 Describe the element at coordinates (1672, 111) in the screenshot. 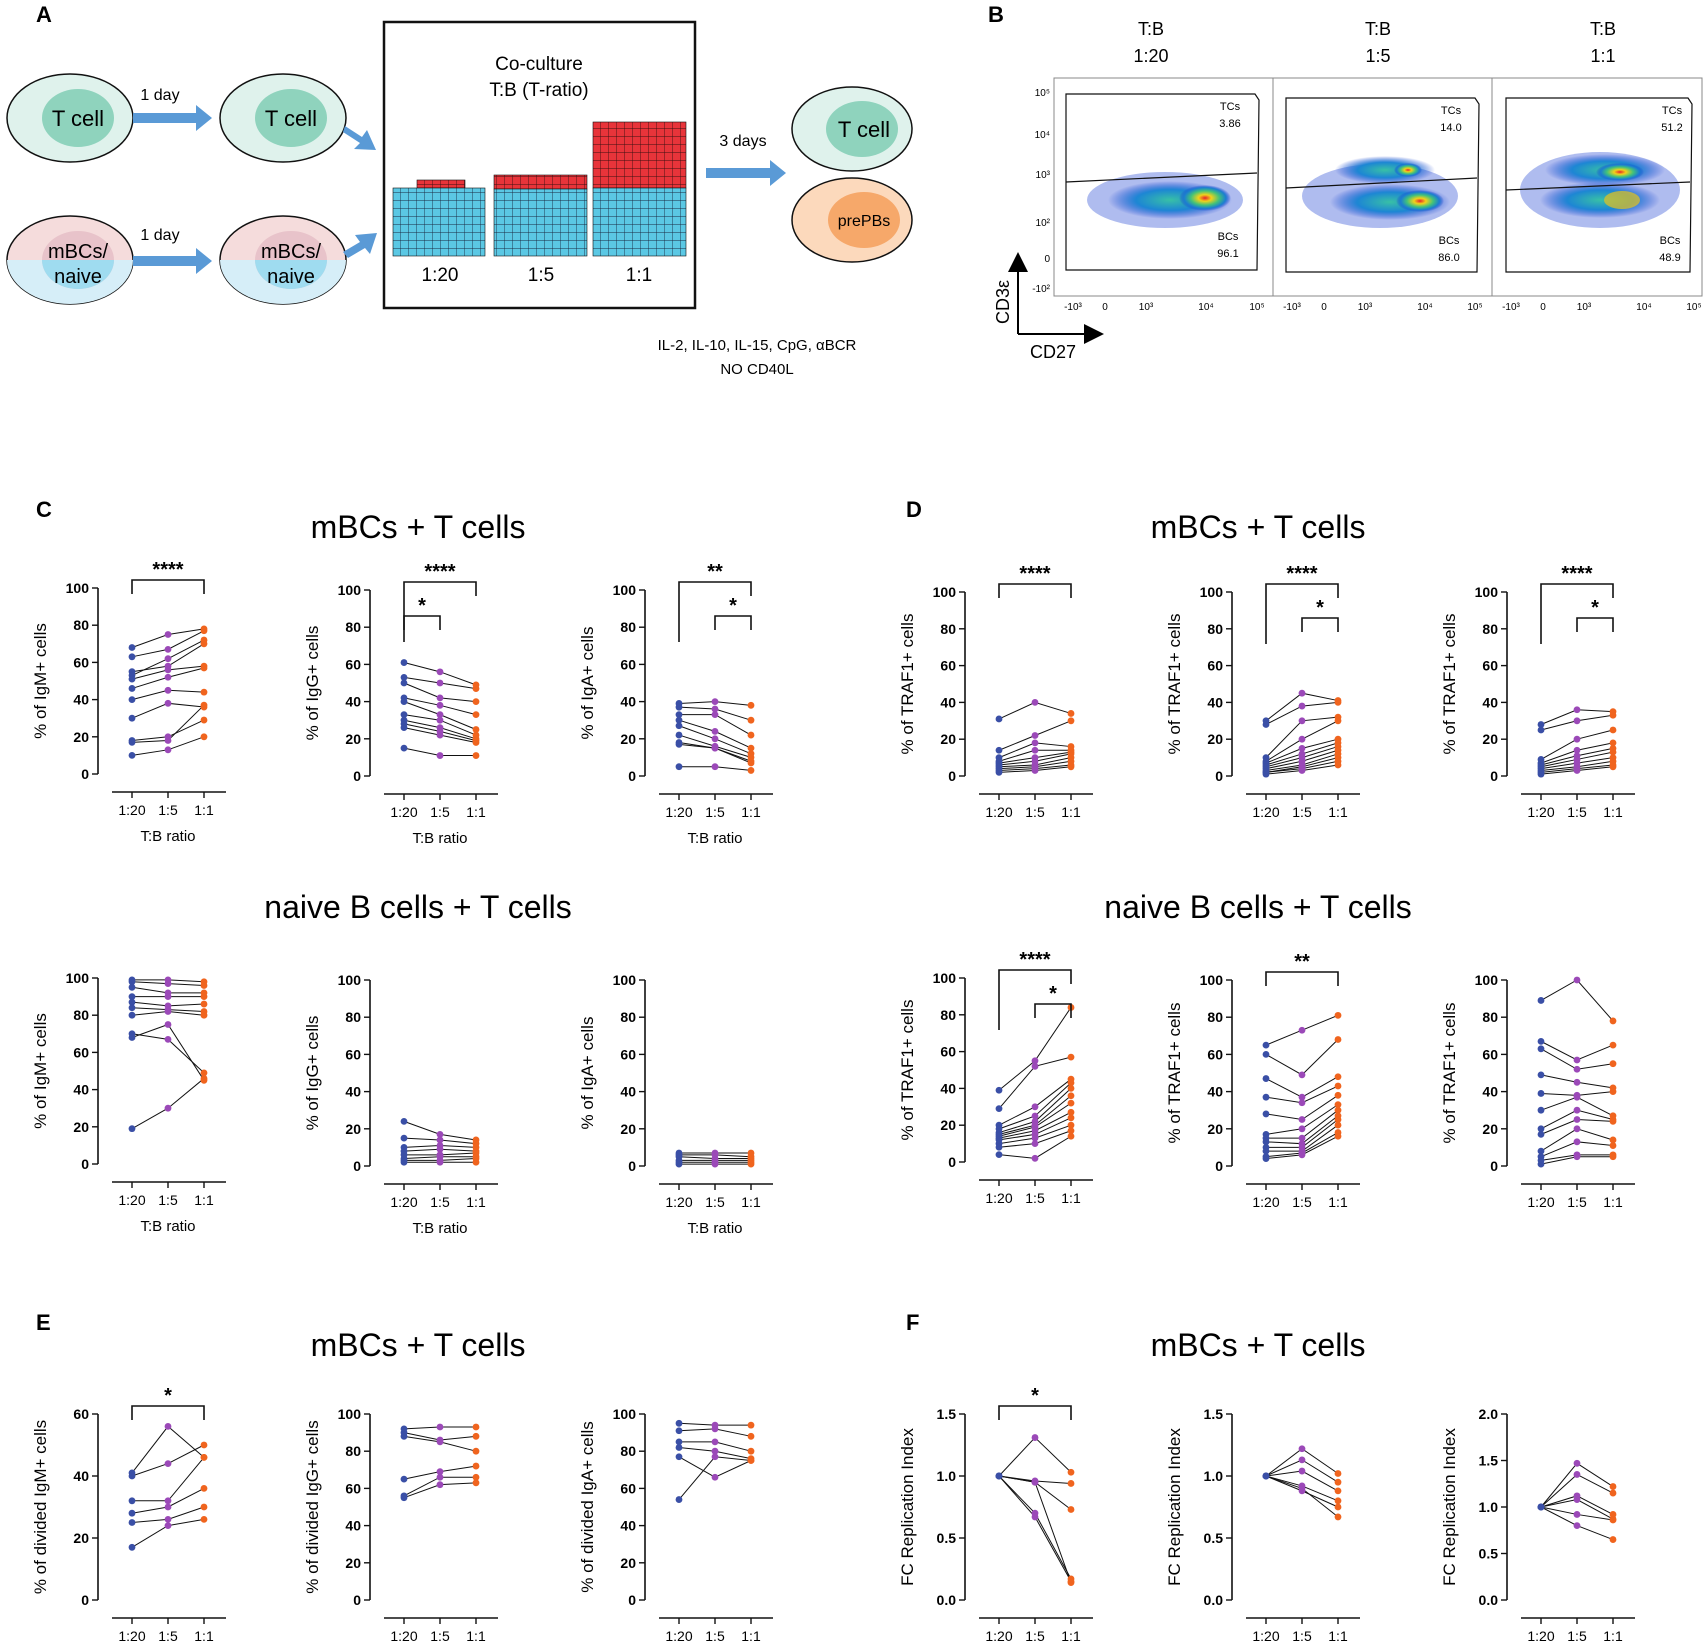

I see `flow-tcs-label-3: TCs` at that location.